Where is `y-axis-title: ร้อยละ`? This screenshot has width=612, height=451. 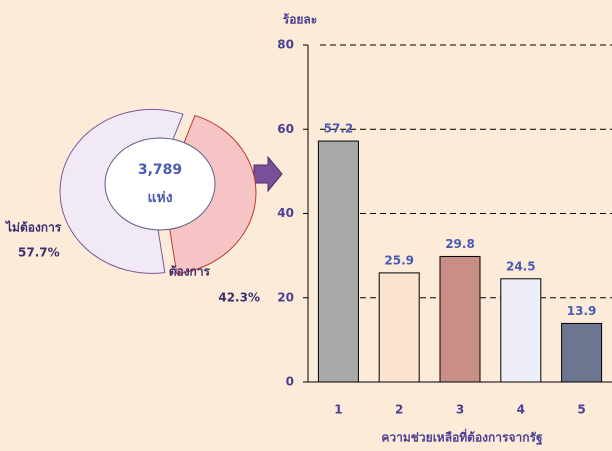
y-axis-title: ร้อยละ is located at coordinates (300, 20).